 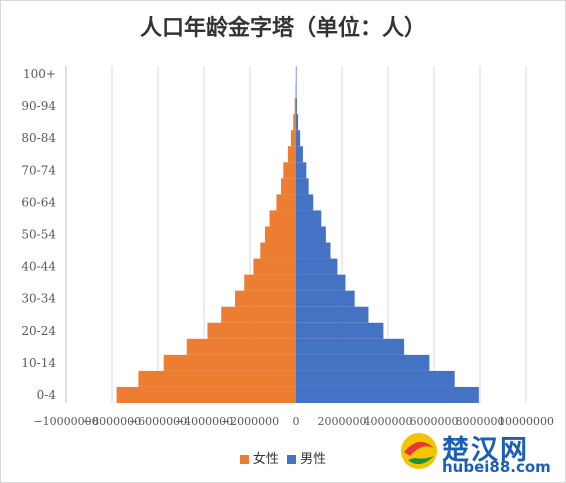 What do you see at coordinates (496, 467) in the screenshot?
I see `watermark-url: hubei88.com` at bounding box center [496, 467].